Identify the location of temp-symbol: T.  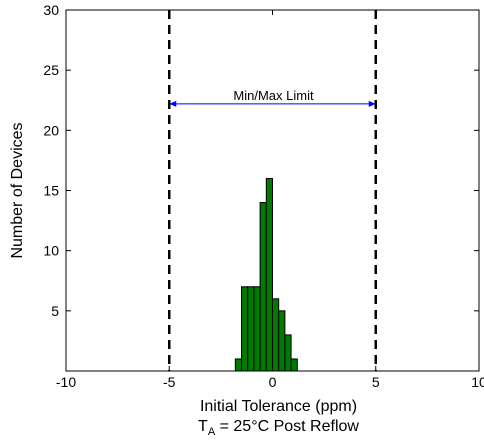
(203, 426).